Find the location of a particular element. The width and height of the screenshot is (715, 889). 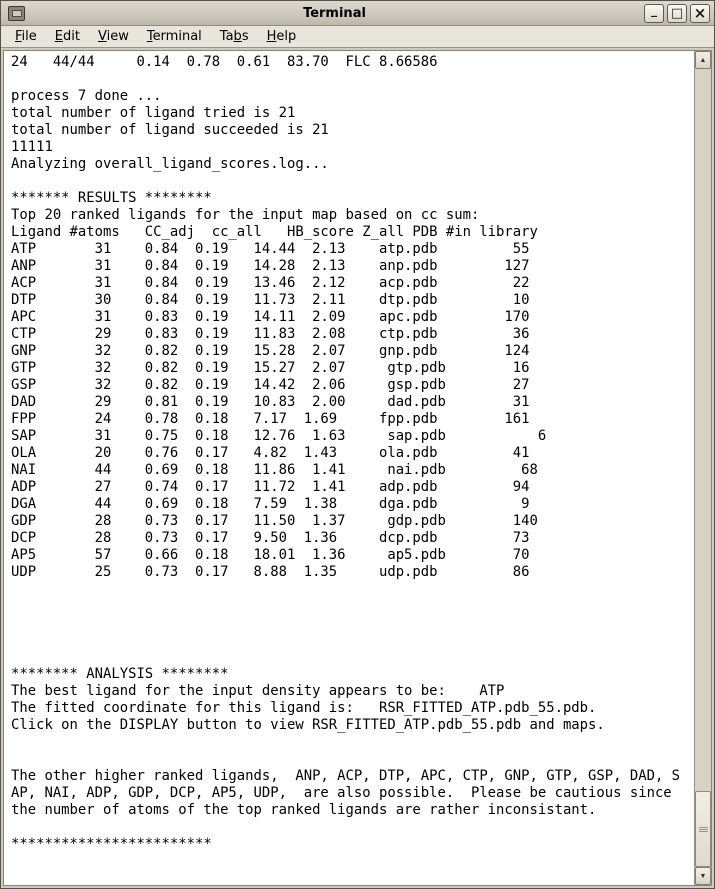

arrow-up-icon: ▲ is located at coordinates (703, 60).